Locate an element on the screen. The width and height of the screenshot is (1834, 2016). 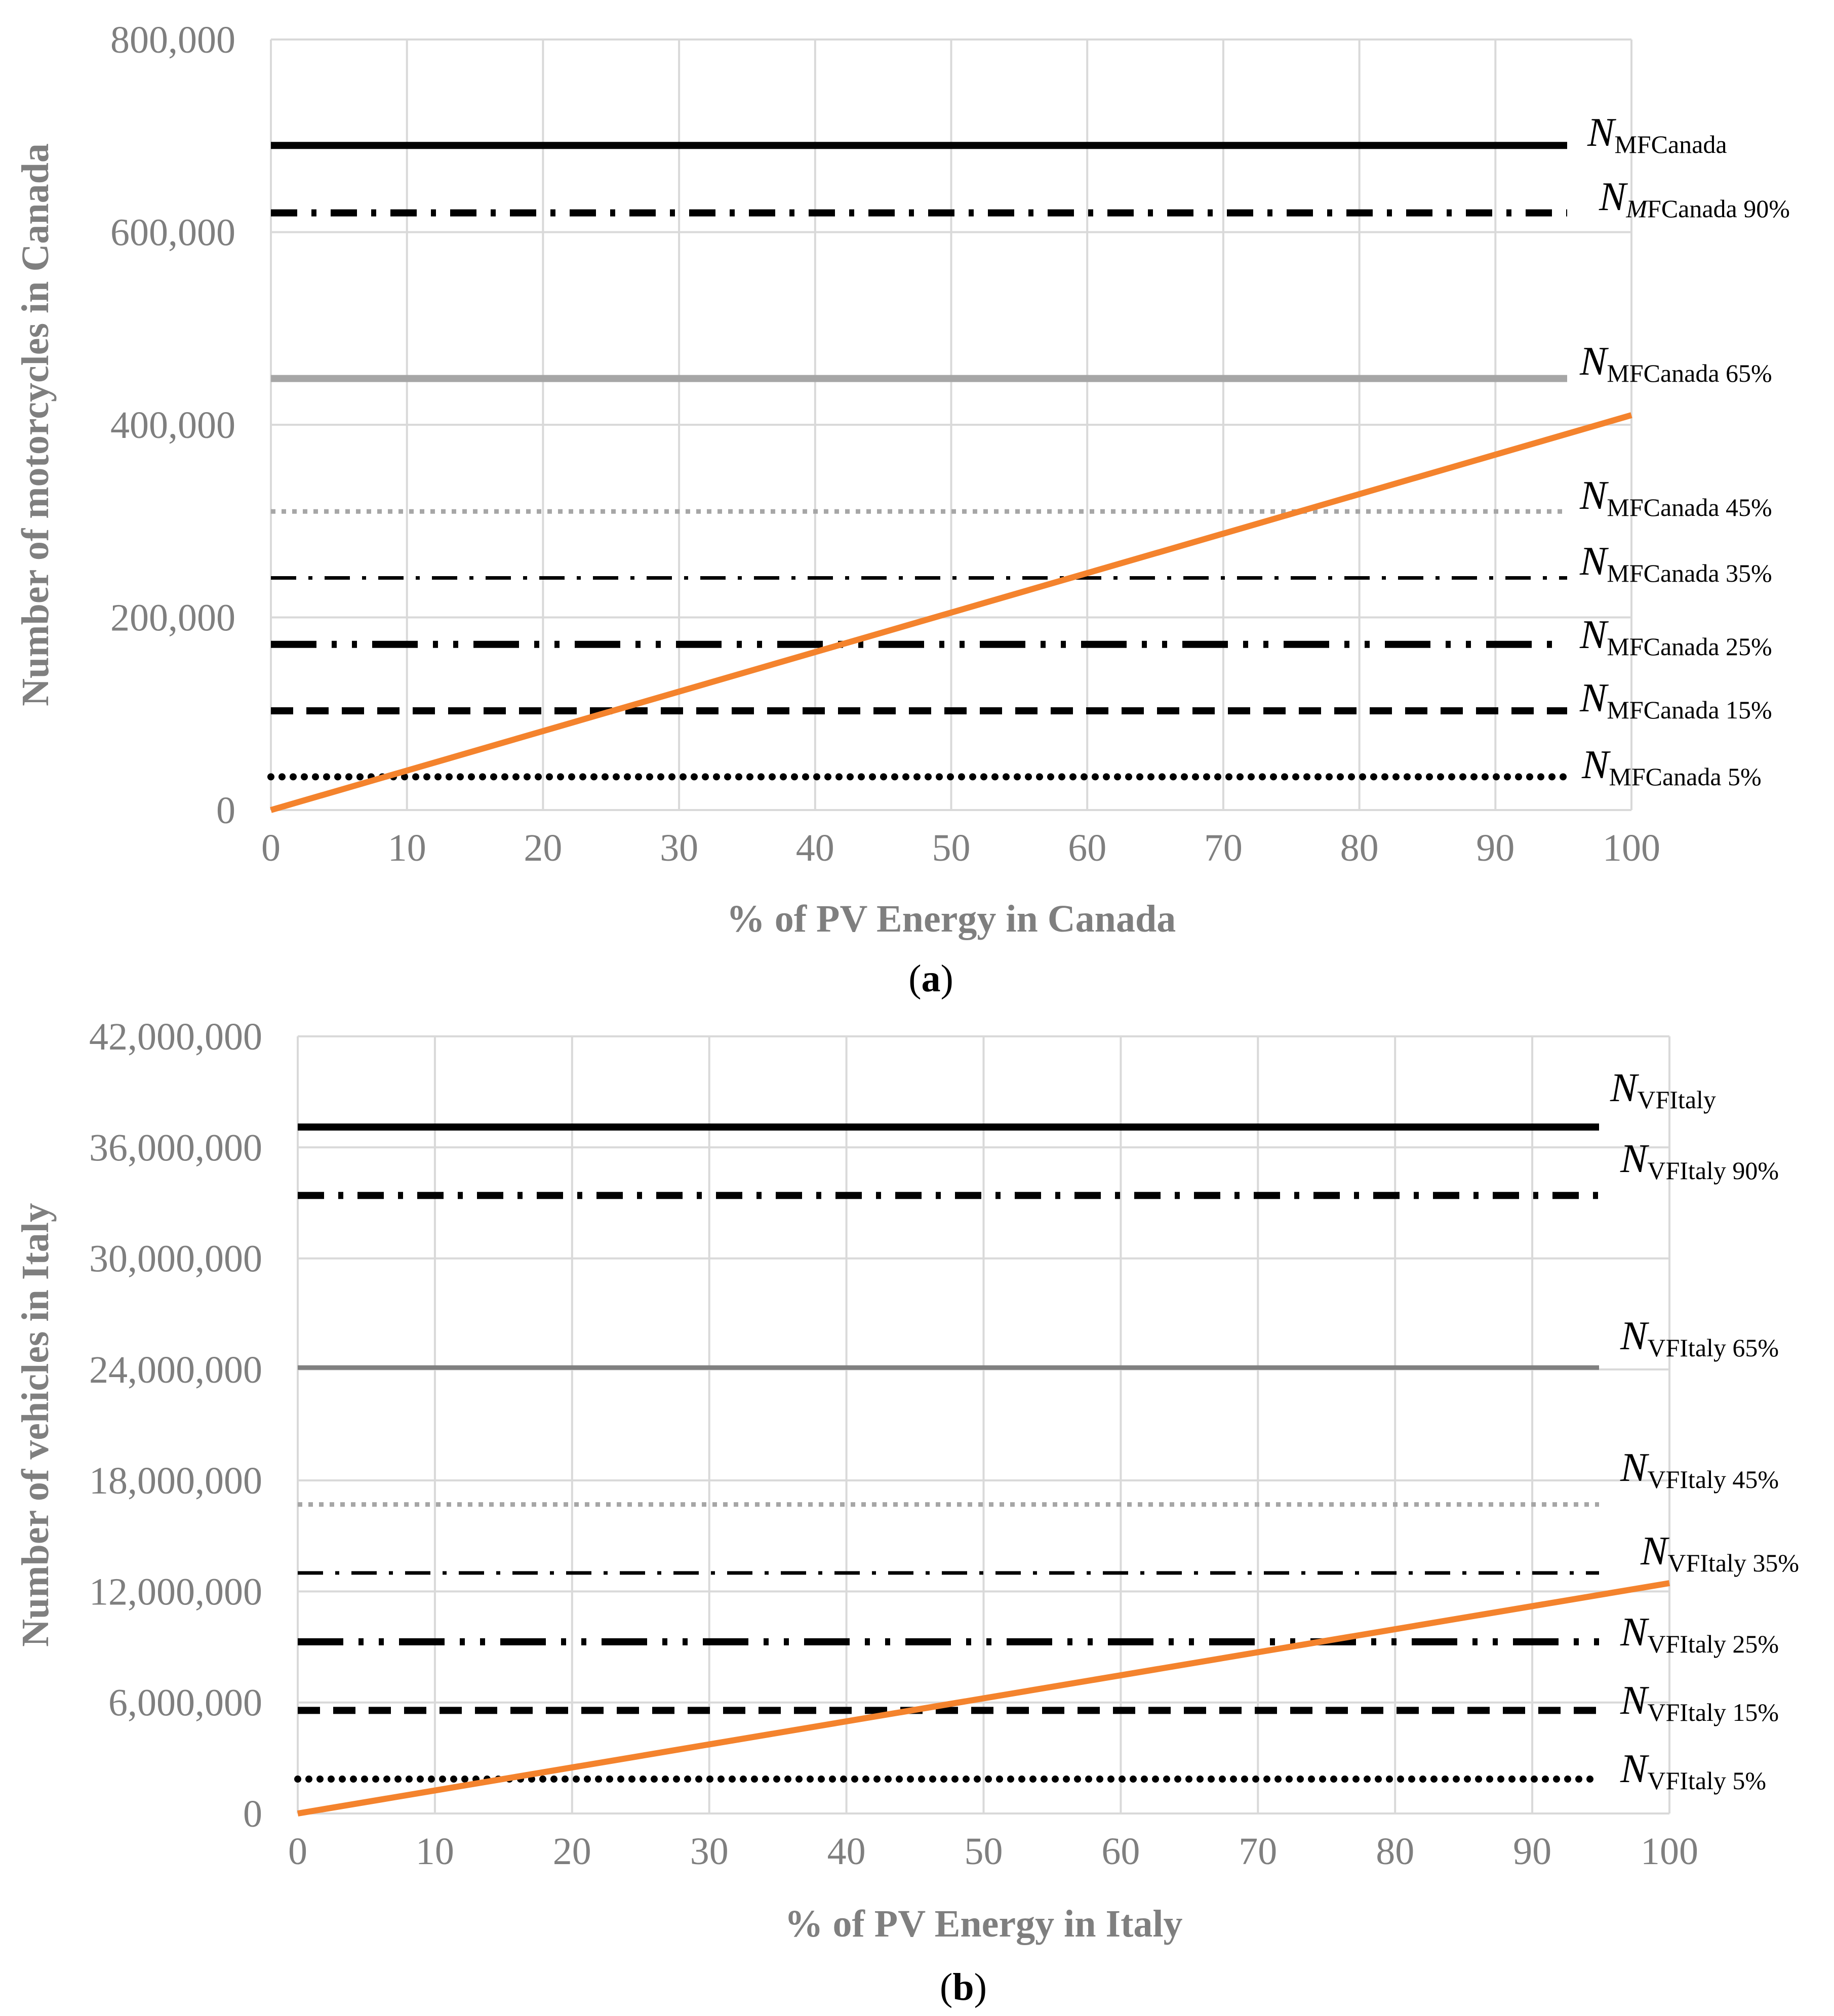
series-label: NMFCanada 65% is located at coordinates (1676, 363).